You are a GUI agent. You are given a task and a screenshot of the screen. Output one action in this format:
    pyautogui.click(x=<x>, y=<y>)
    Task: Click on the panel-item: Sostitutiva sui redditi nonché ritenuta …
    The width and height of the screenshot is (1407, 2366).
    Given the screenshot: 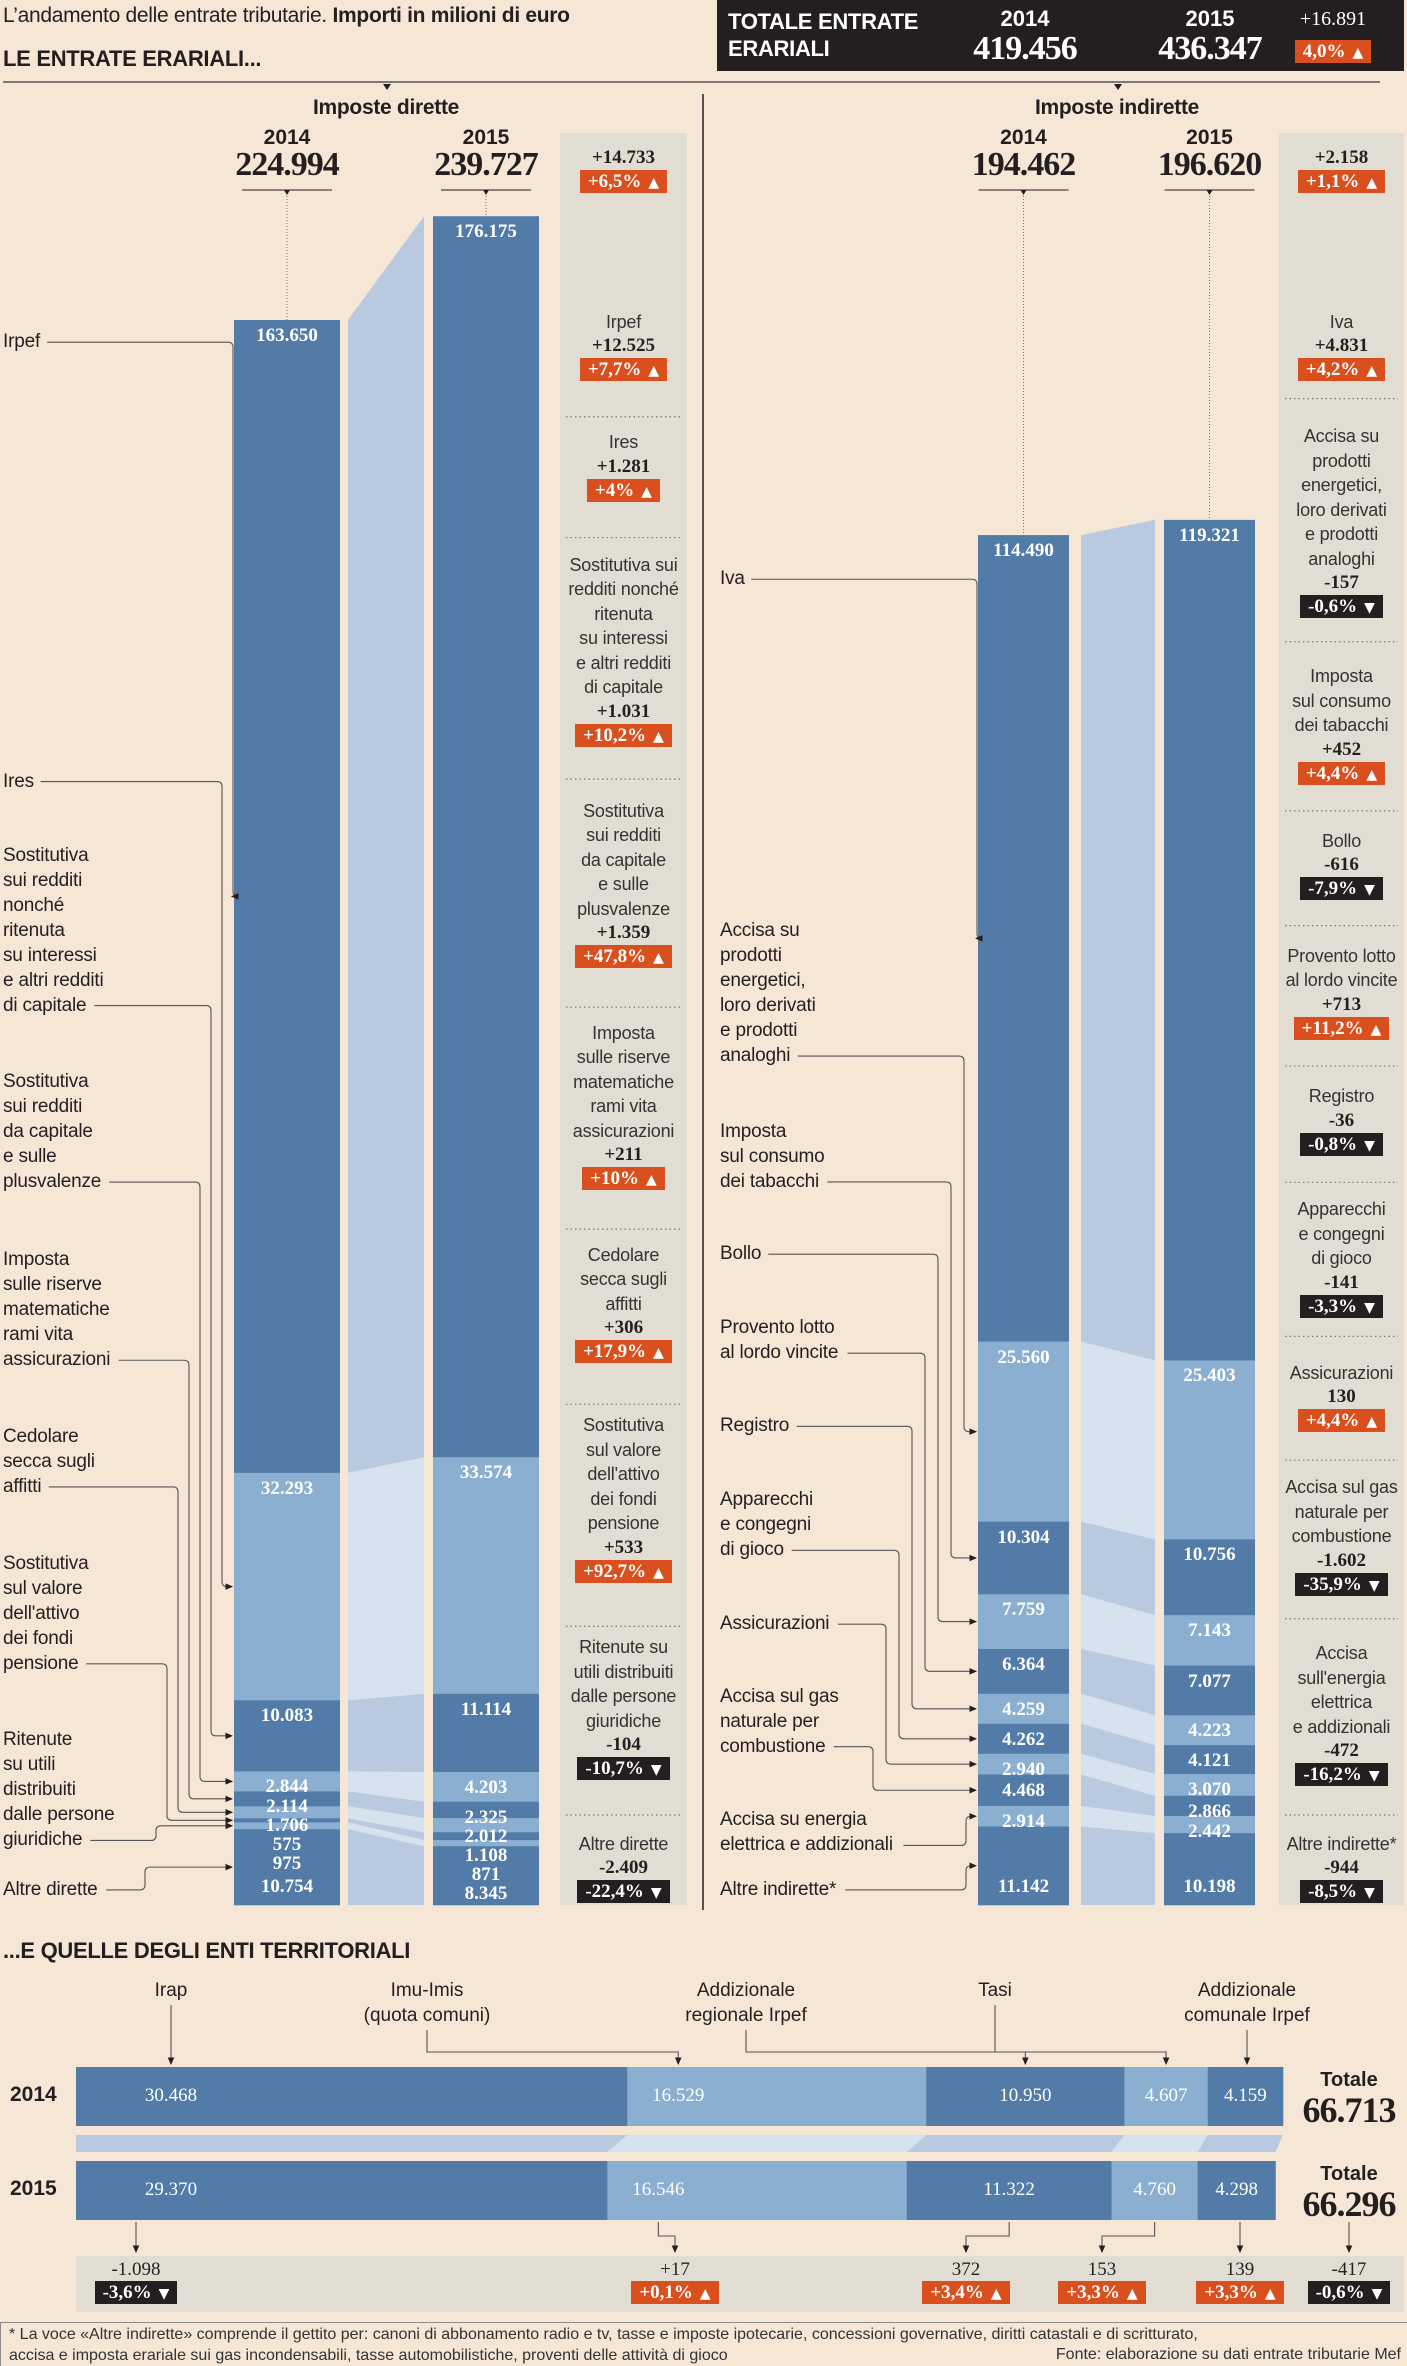 What is the action you would take?
    pyautogui.click(x=623, y=650)
    